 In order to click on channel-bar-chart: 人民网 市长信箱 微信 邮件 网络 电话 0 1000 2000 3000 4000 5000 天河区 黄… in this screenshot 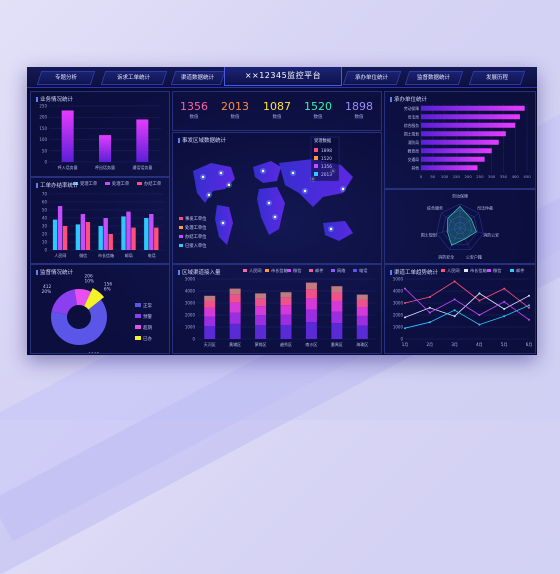, I will do `click(280, 307)`.